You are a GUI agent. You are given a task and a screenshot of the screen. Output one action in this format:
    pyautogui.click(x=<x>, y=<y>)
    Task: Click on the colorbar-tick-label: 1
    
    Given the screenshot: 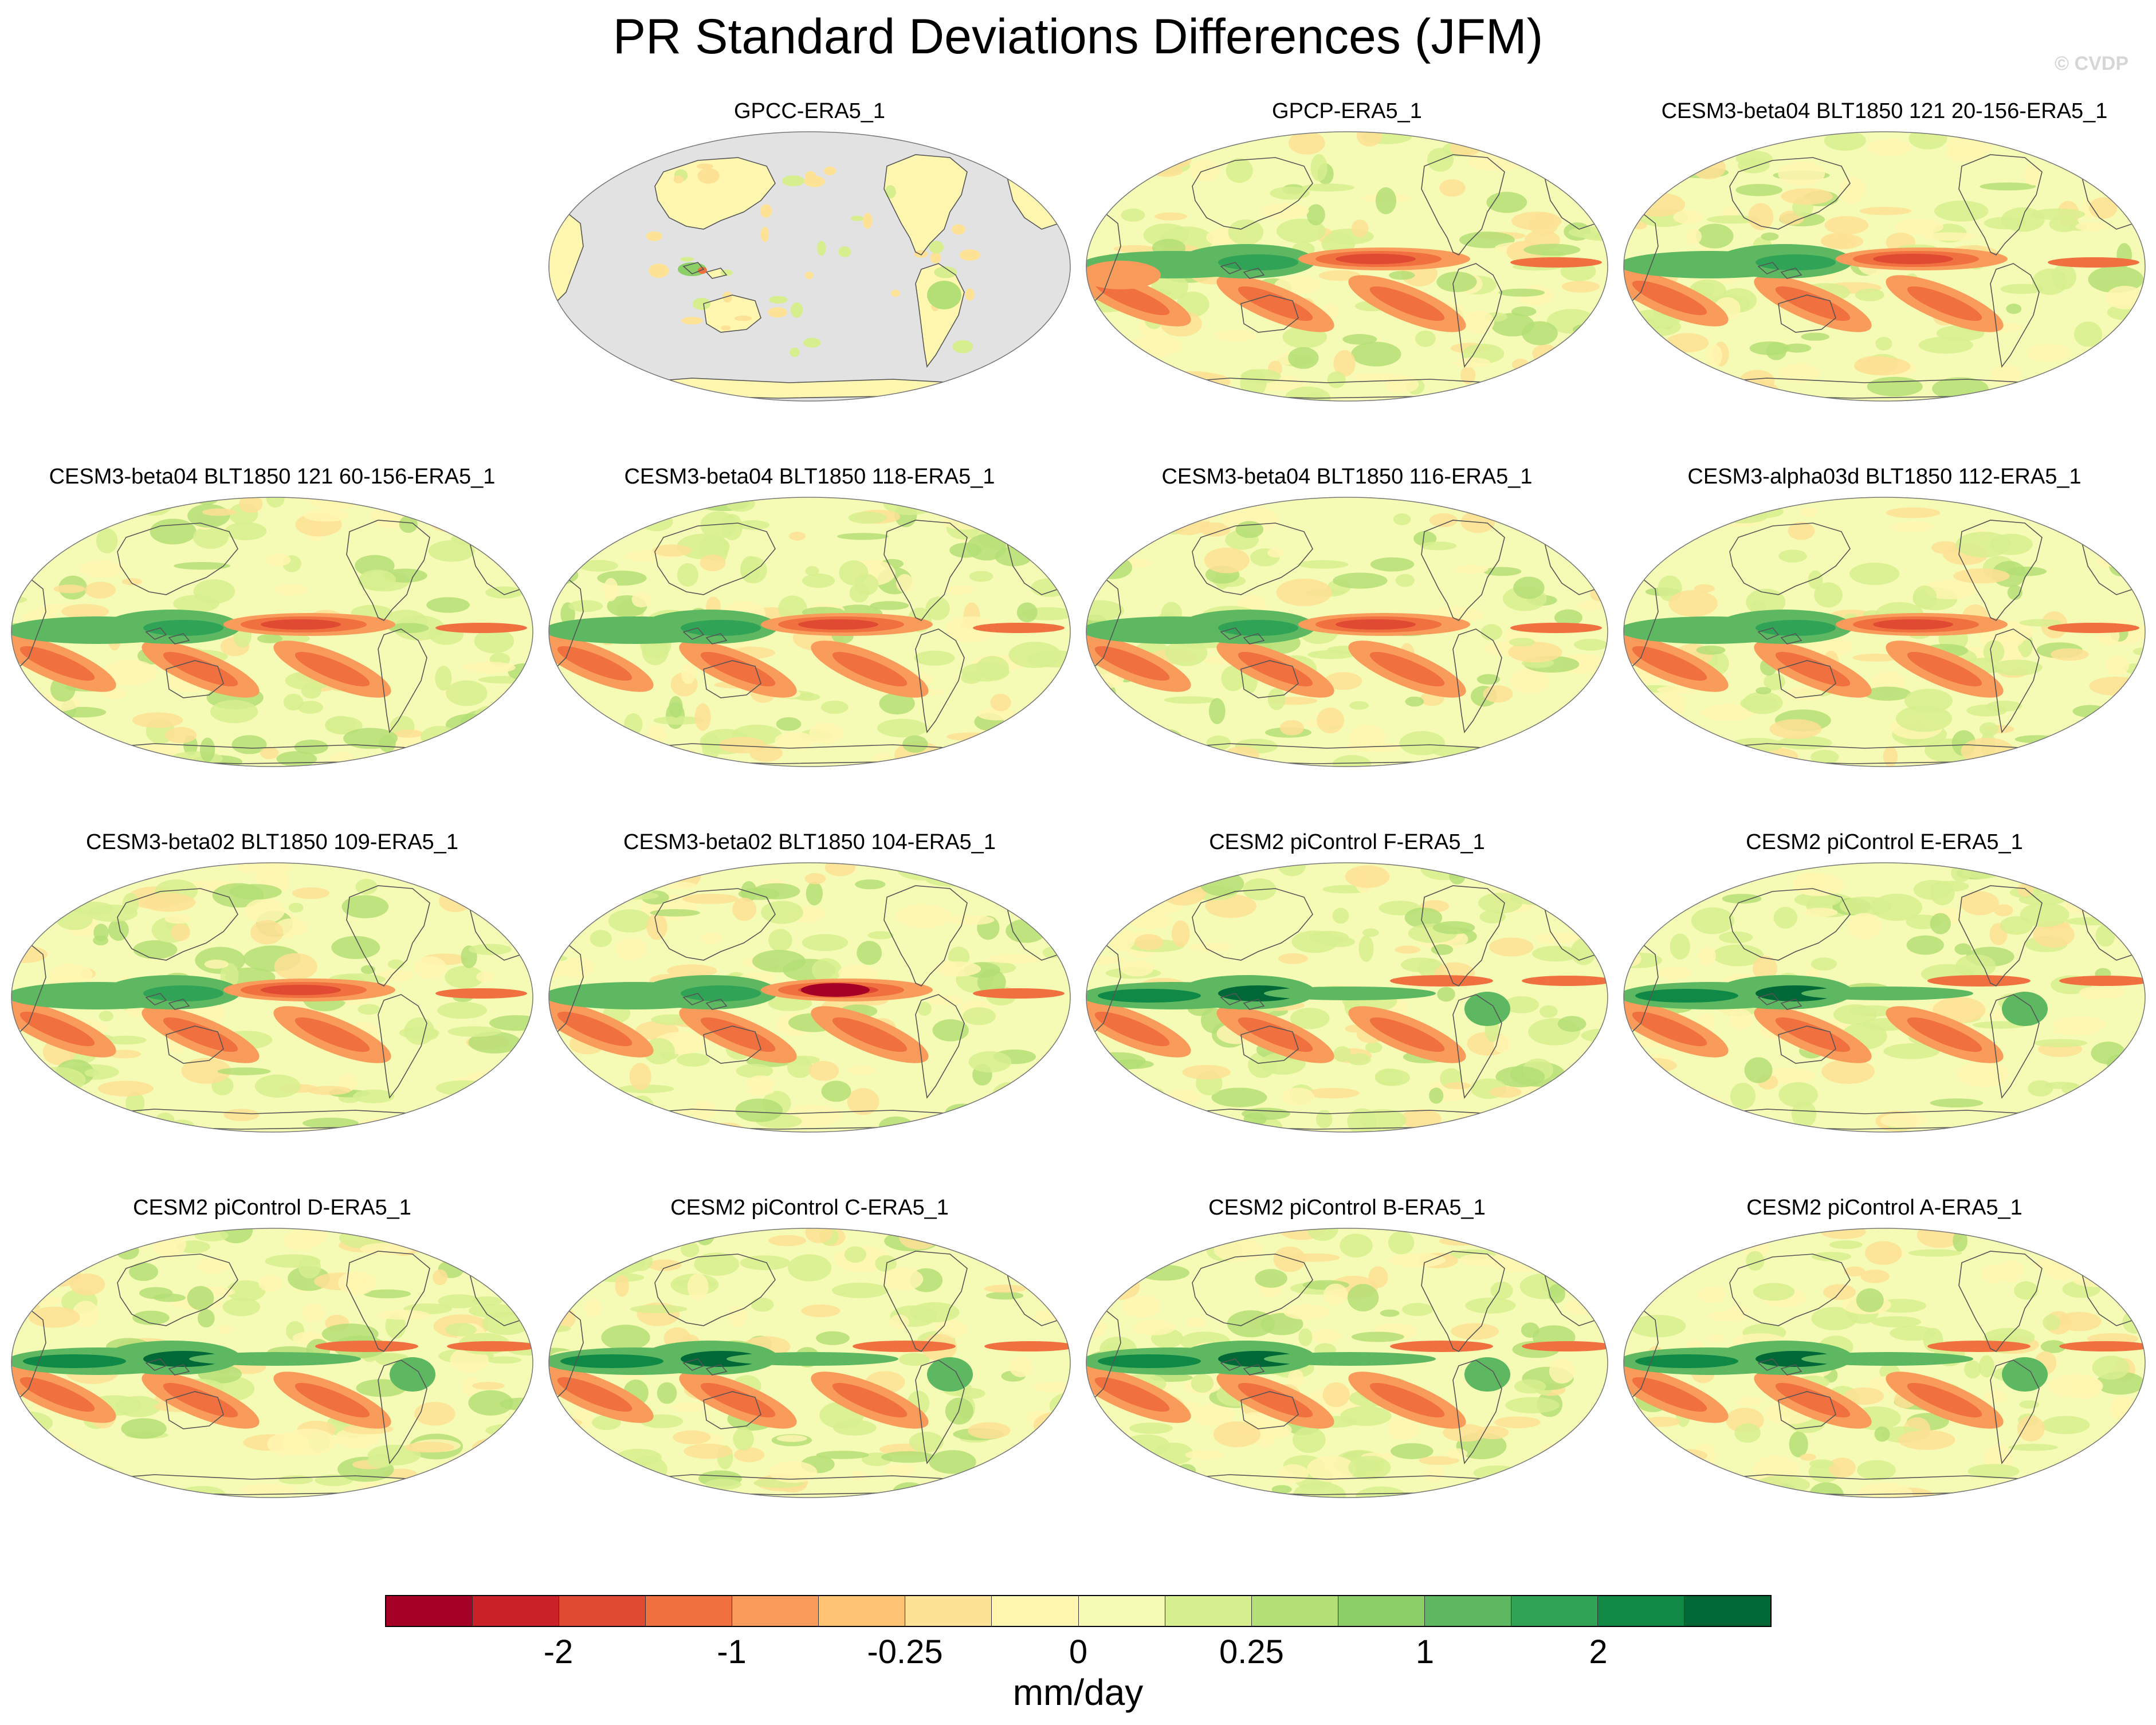 What is the action you would take?
    pyautogui.click(x=1425, y=1652)
    